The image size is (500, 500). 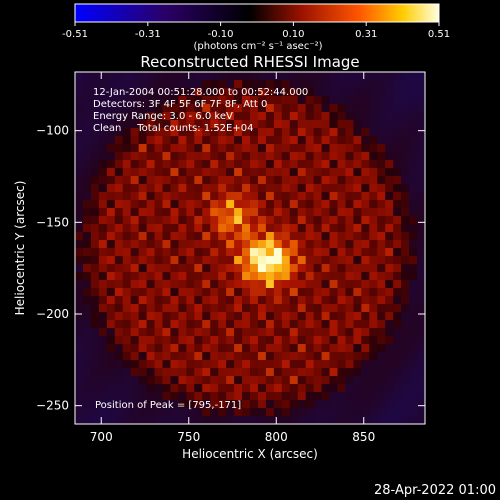 What do you see at coordinates (439, 34) in the screenshot?
I see `colorbar-tick-label: 0.51` at bounding box center [439, 34].